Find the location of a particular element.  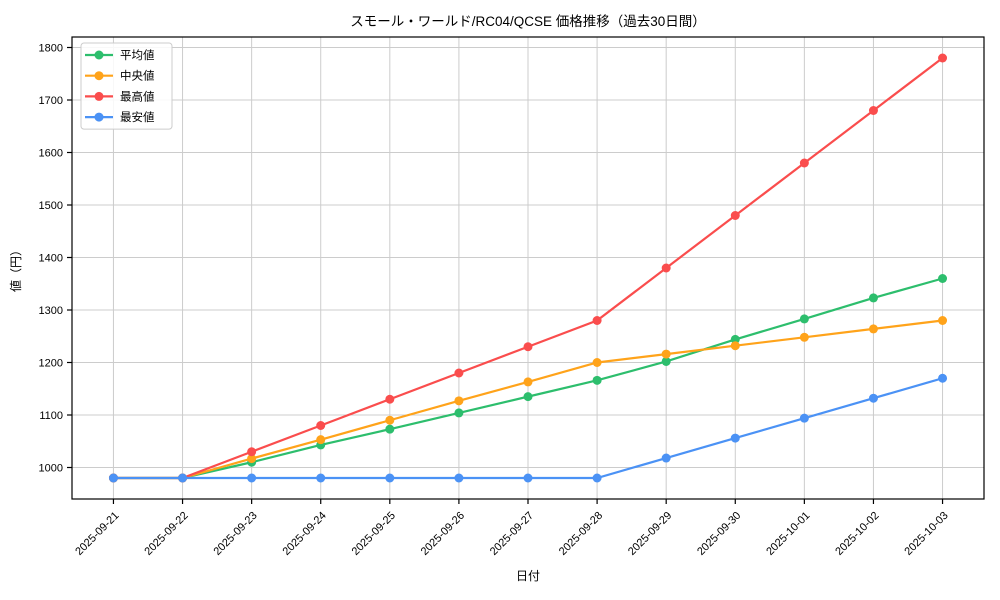

x-tick-label: 2025-09-21 is located at coordinates (97, 534).